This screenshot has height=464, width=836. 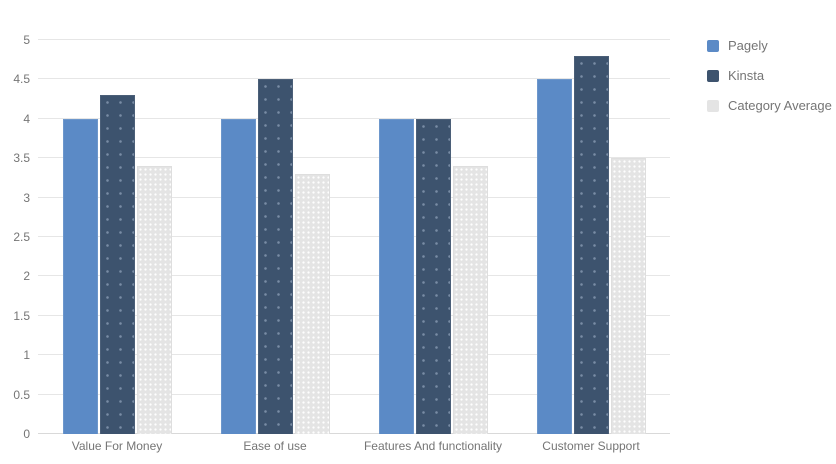 I want to click on y-tick-label-3.5: 3.5, so click(x=21, y=158).